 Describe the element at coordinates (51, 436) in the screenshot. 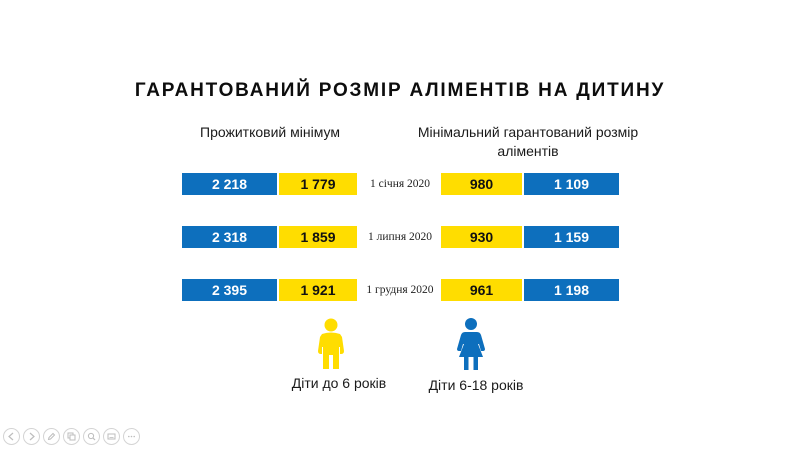

I see `pen-icon` at that location.